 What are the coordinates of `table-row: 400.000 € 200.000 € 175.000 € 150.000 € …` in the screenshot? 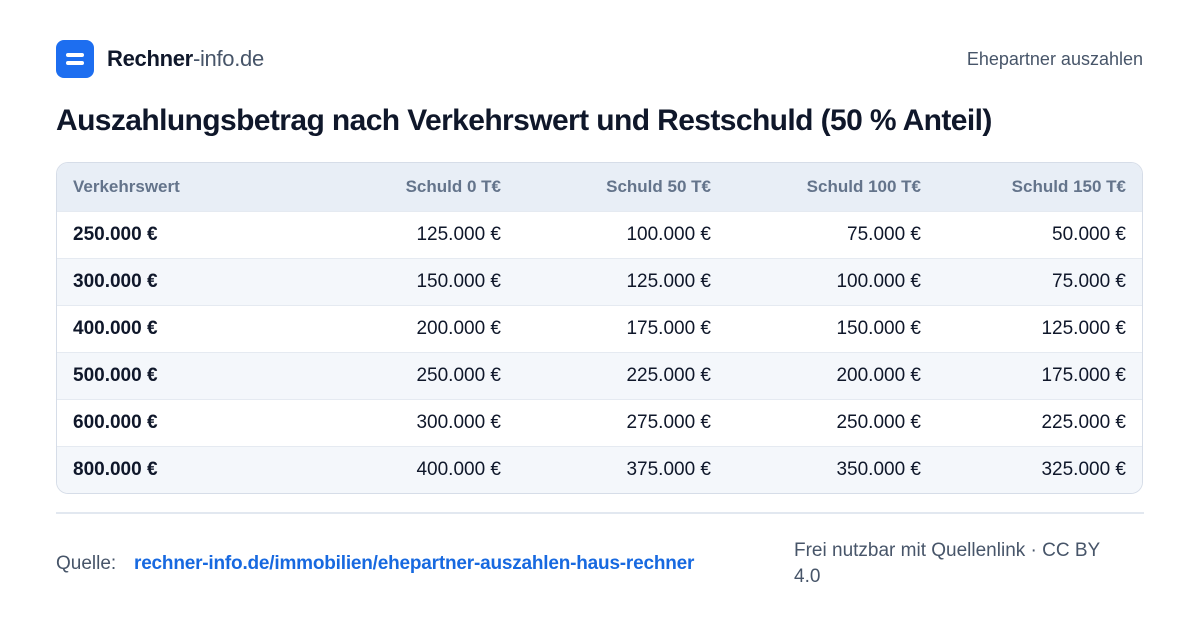 It's located at (599, 329).